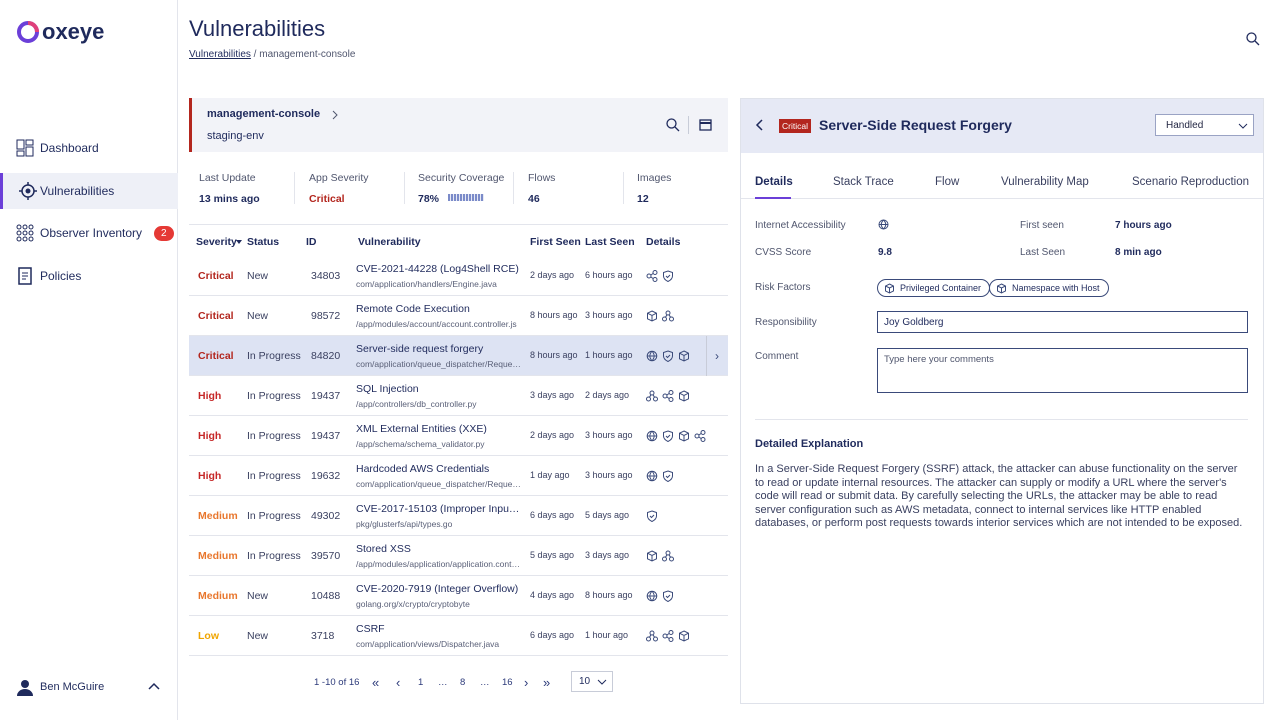 The width and height of the screenshot is (1280, 720). Describe the element at coordinates (462, 682) in the screenshot. I see `page-link: 8` at that location.